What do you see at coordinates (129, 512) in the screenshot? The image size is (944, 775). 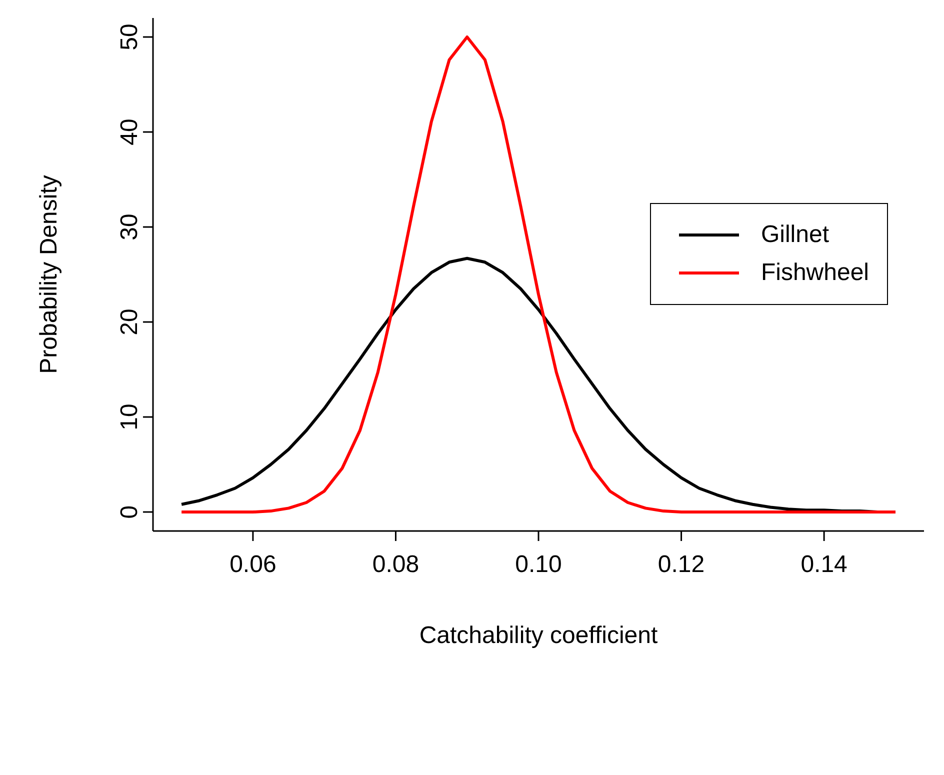 I see `y-tick-label: 0` at bounding box center [129, 512].